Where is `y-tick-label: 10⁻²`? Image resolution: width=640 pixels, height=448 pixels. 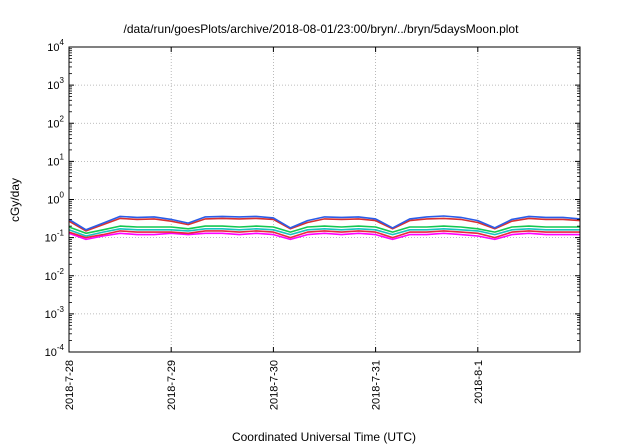
y-tick-label: 10⁻² is located at coordinates (55, 275).